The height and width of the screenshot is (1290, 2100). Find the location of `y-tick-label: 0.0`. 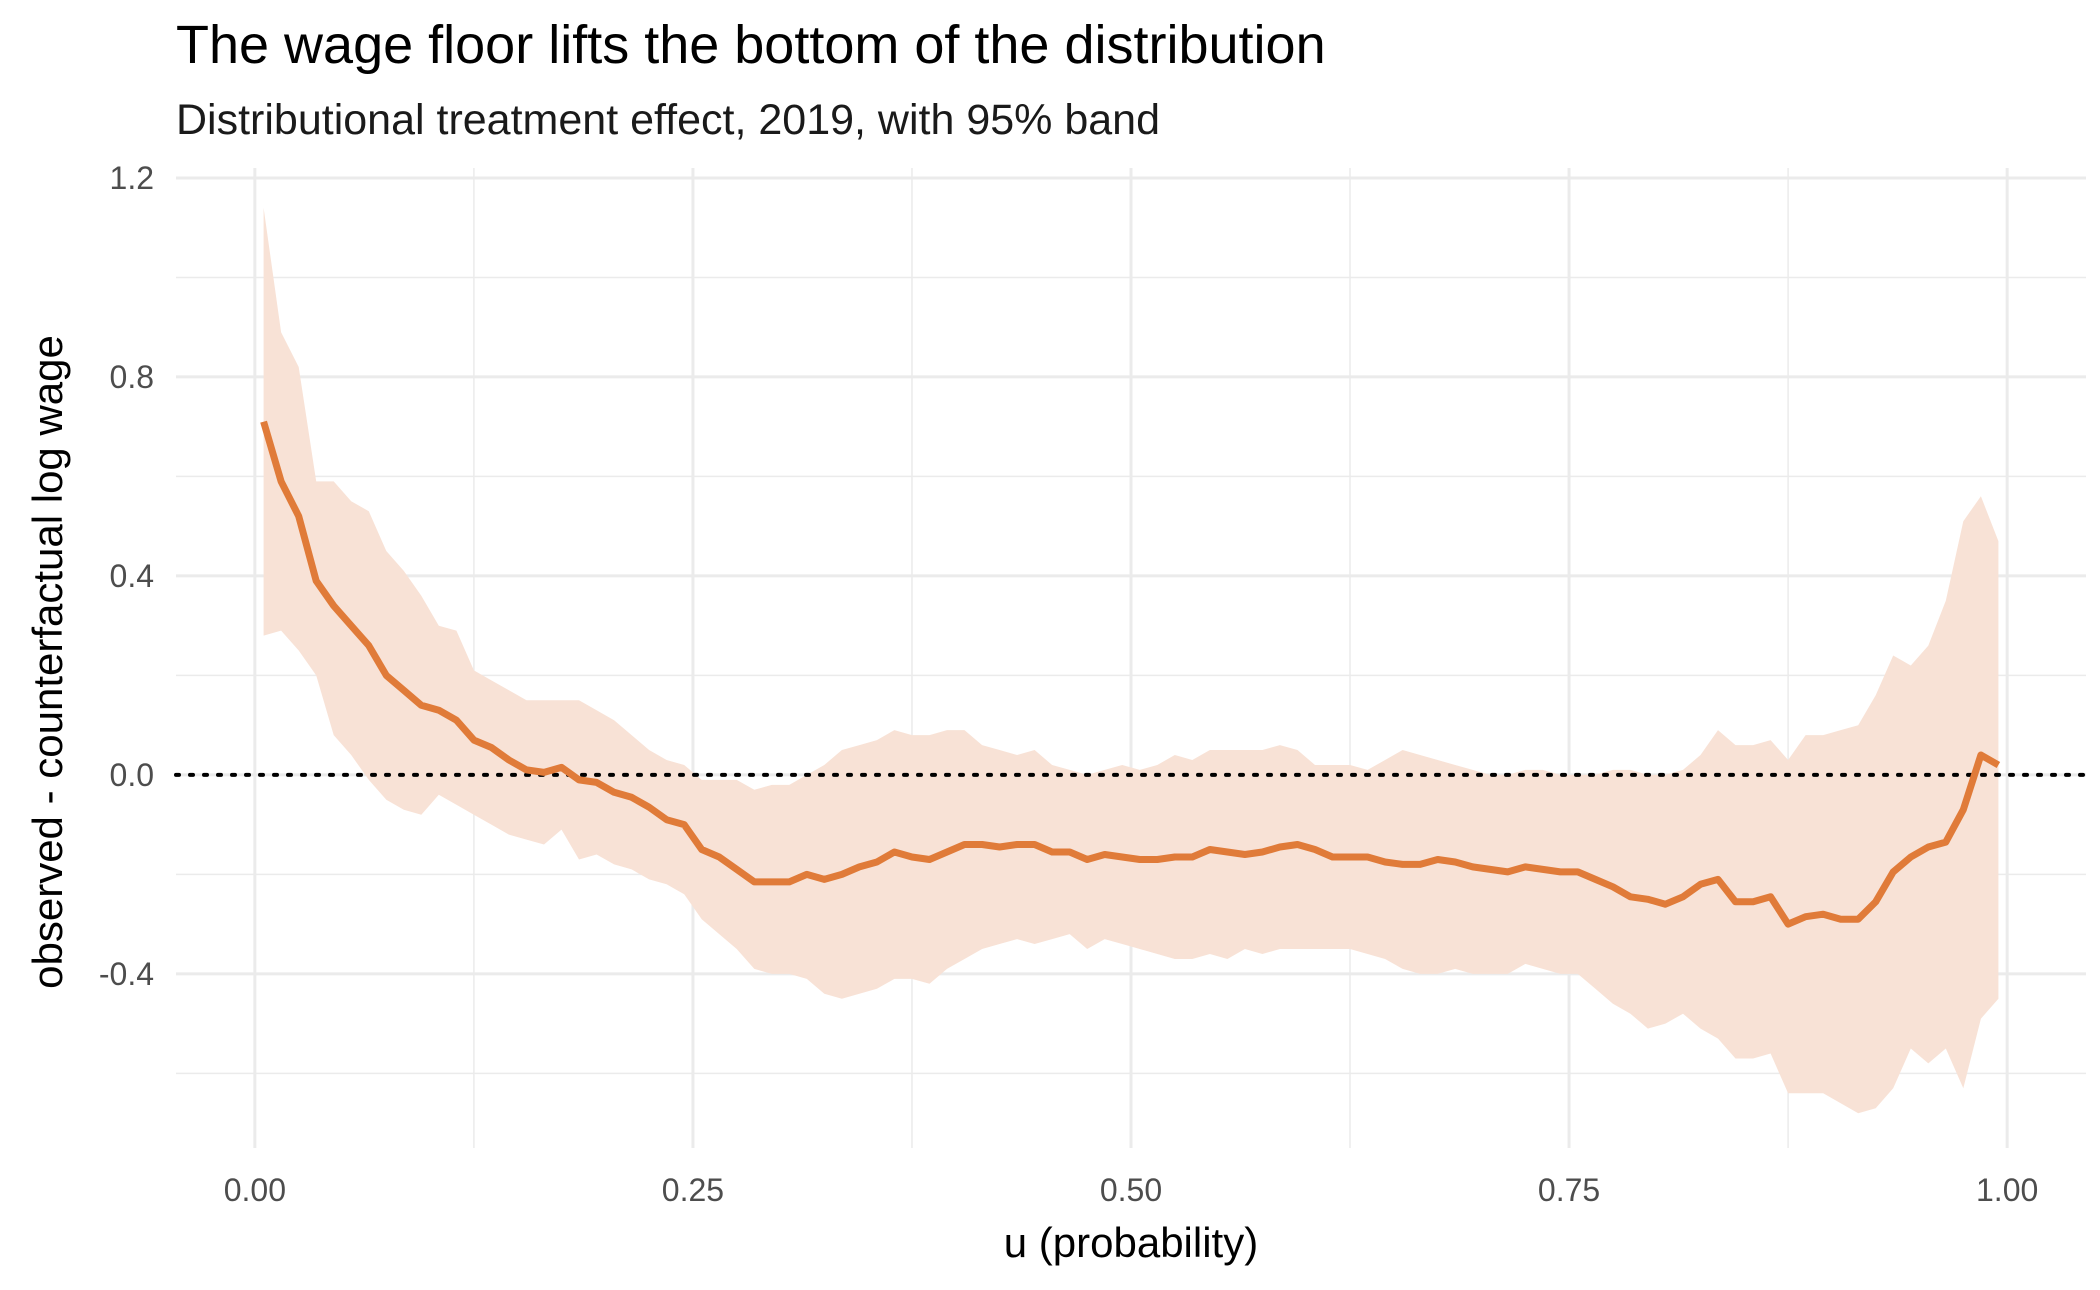

y-tick-label: 0.0 is located at coordinates (132, 775).